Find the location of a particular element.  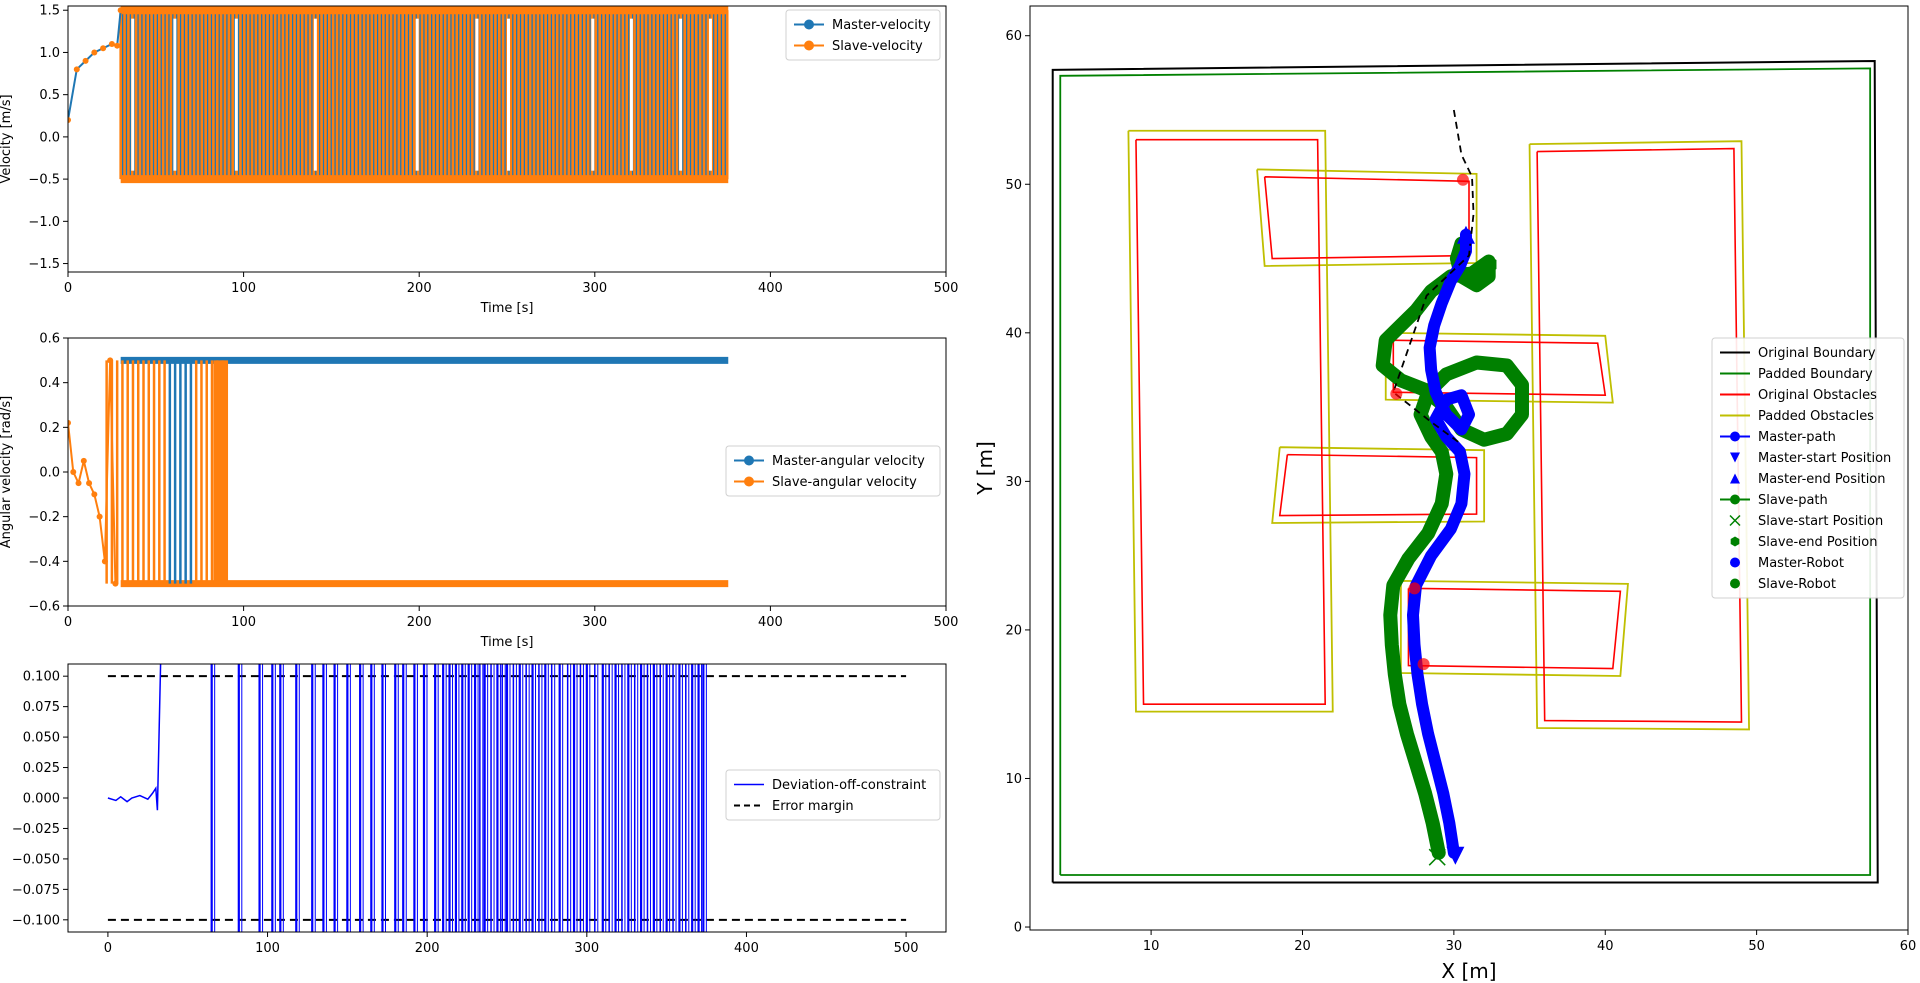

master-velocity-line is located at coordinates (95, 65).